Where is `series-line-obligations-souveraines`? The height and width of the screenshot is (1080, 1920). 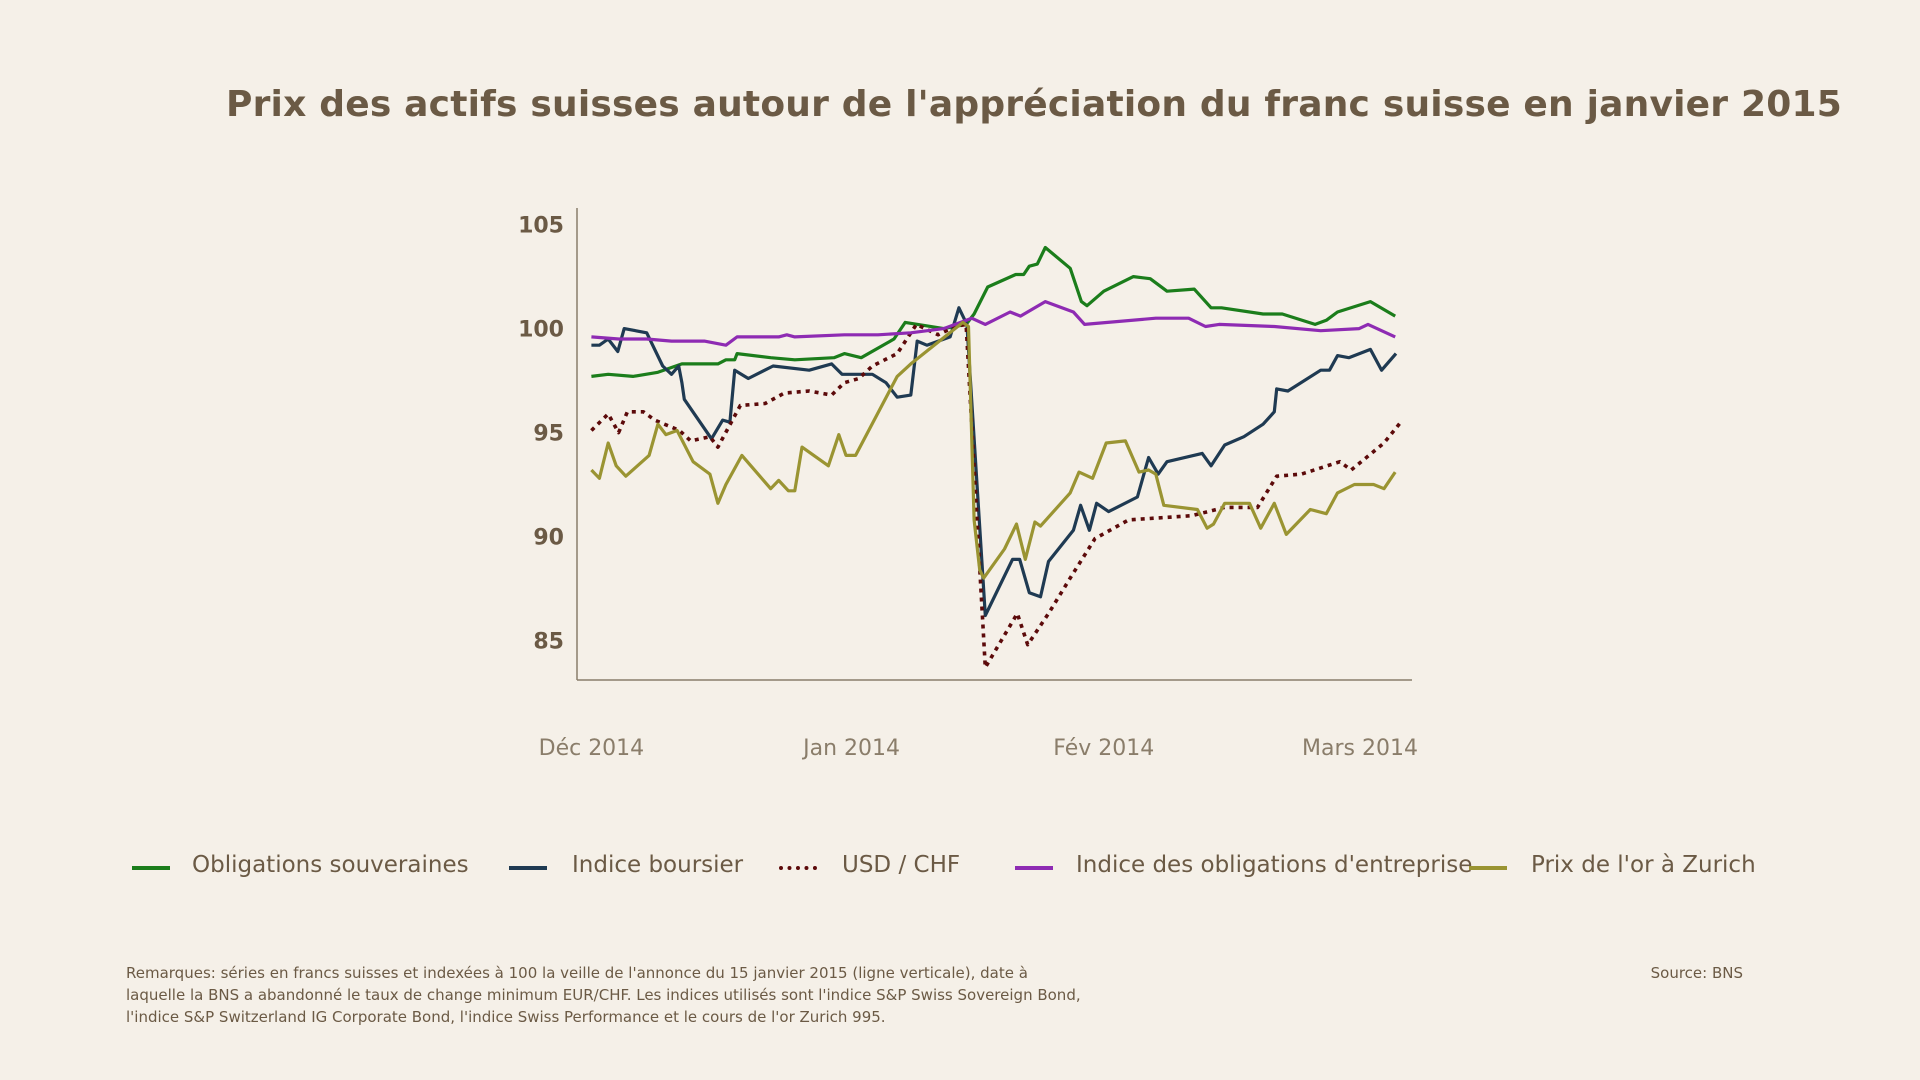 series-line-obligations-souveraines is located at coordinates (994, 311).